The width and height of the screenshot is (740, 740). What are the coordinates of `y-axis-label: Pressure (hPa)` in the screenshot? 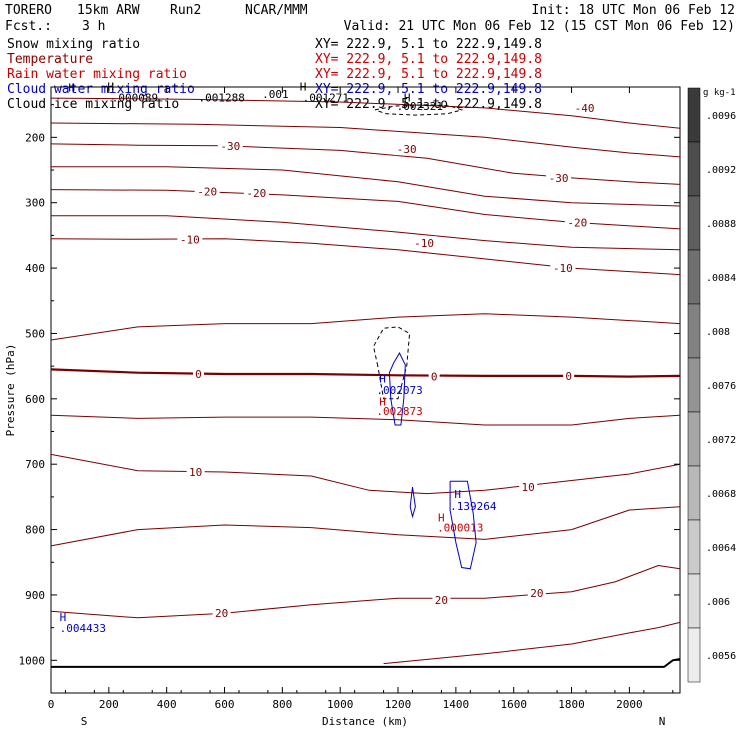 It's located at (10, 390).